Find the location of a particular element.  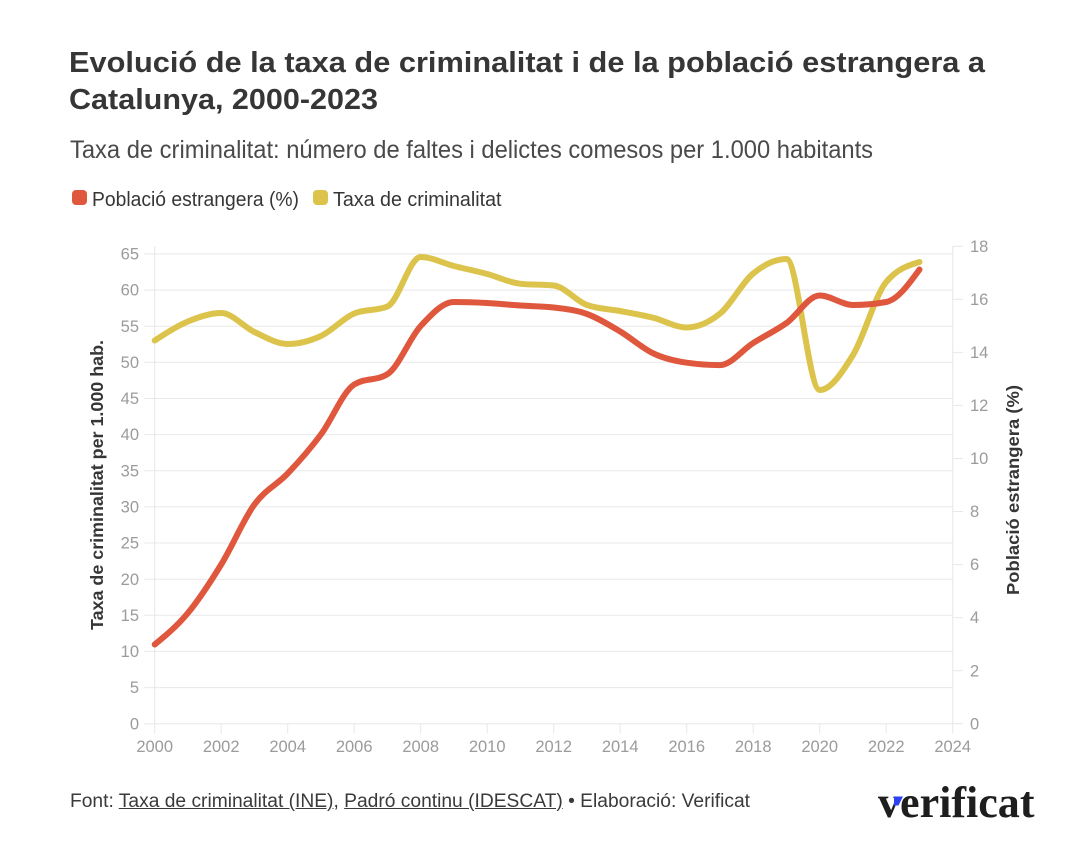

svg-text: 2010 is located at coordinates (487, 747).